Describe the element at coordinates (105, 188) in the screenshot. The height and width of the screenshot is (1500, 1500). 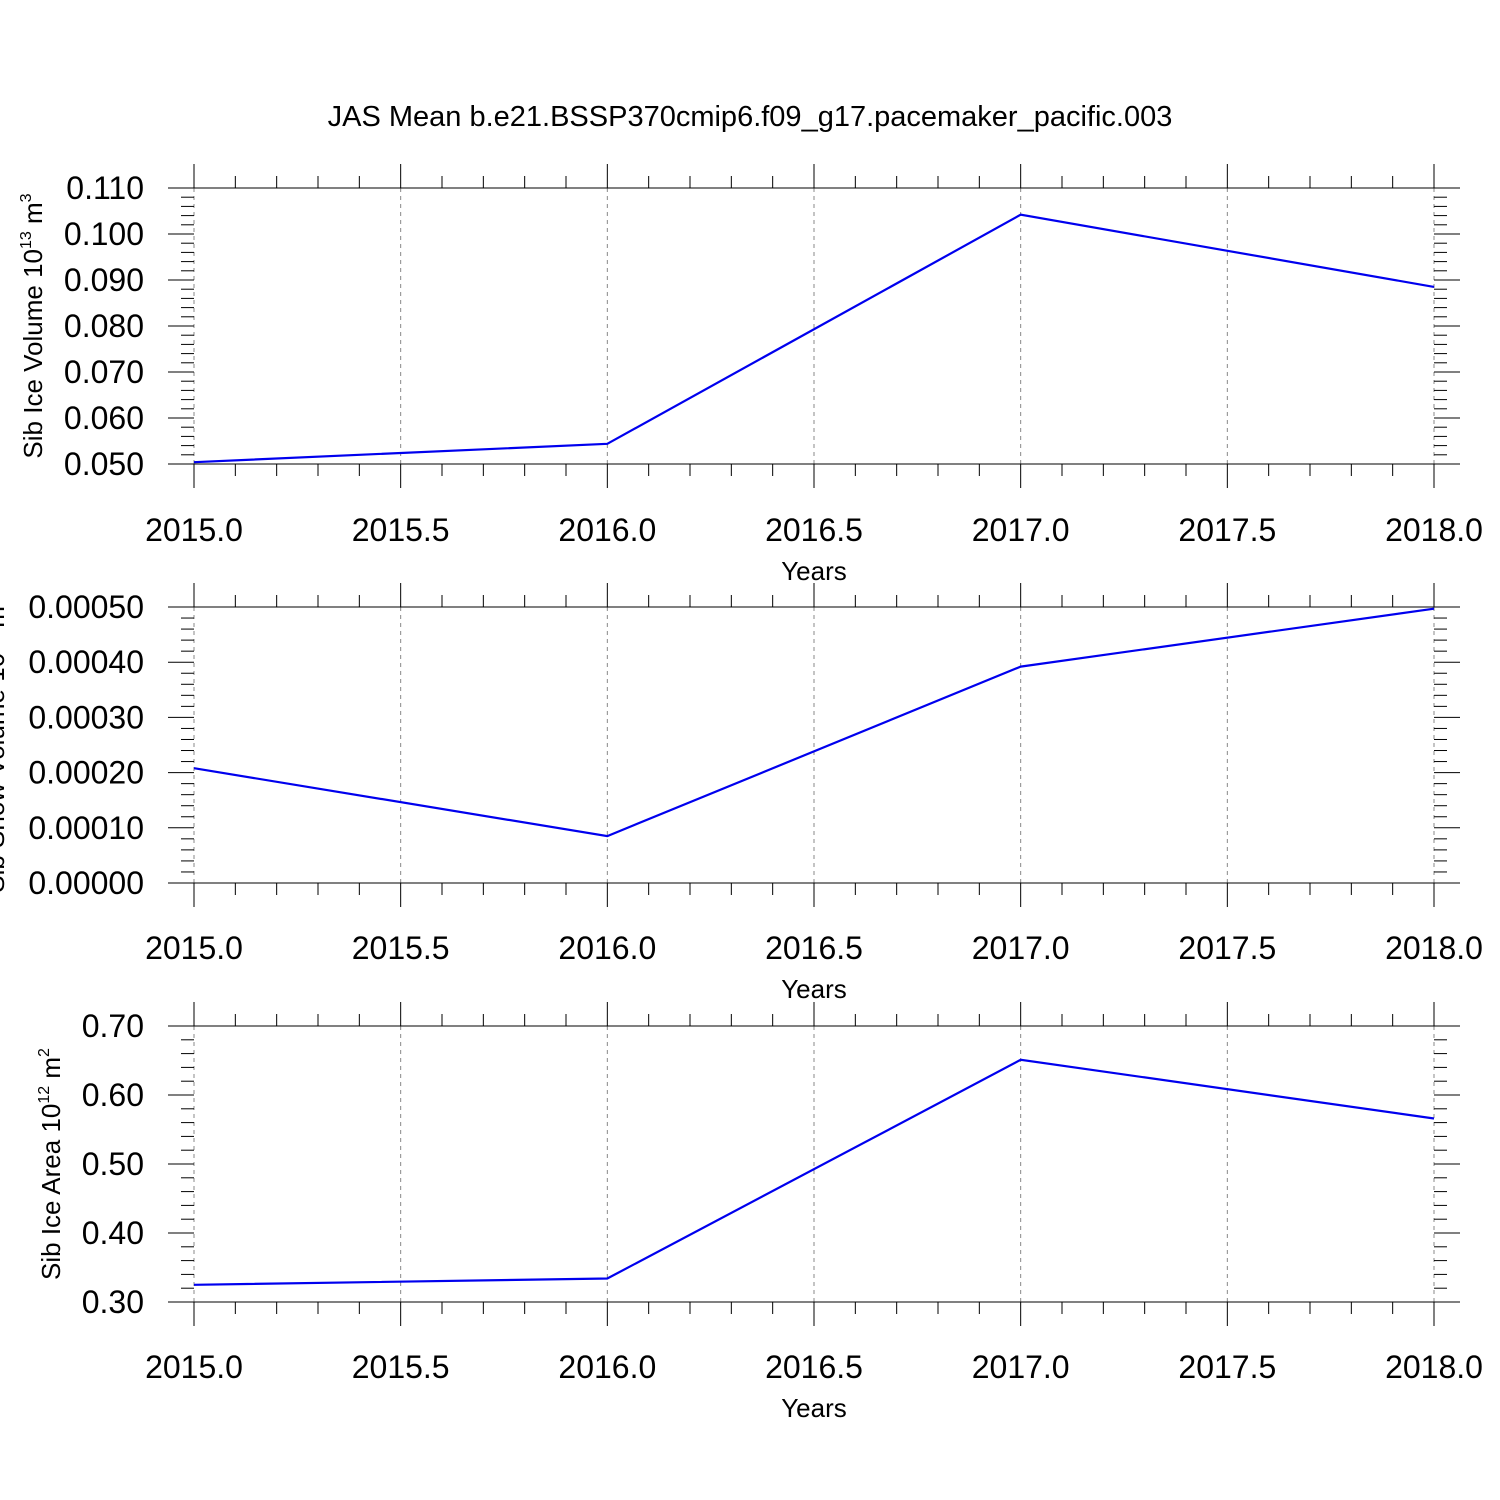
I see `y-tick-label: 0.110` at that location.